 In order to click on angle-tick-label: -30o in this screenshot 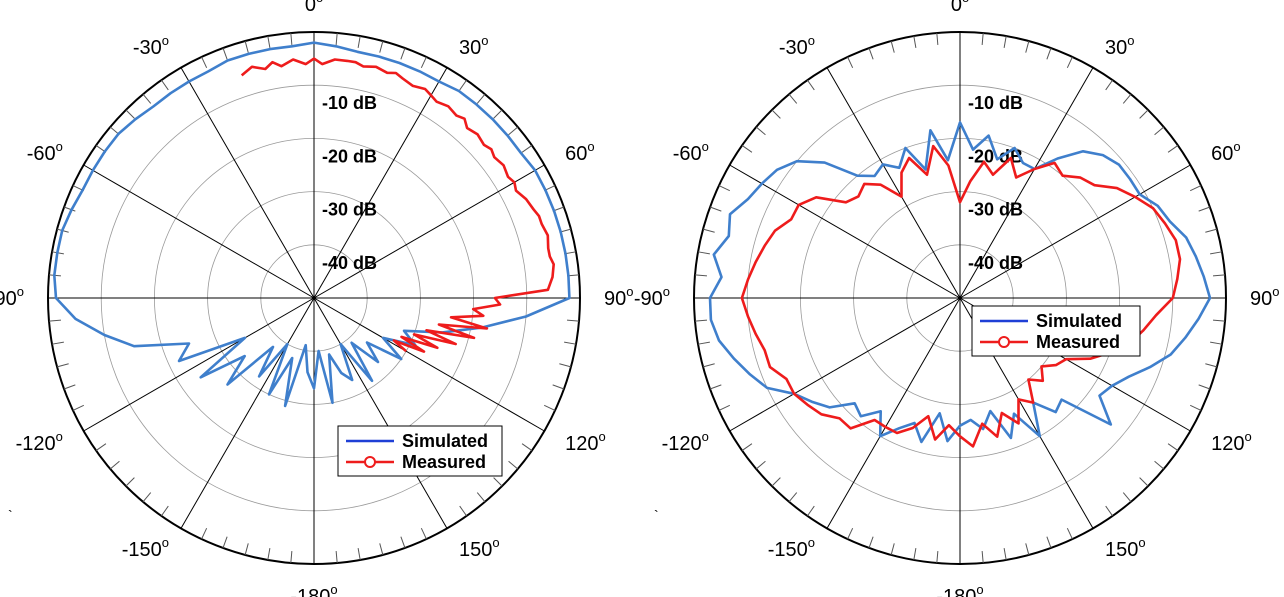, I will do `click(151, 46)`.